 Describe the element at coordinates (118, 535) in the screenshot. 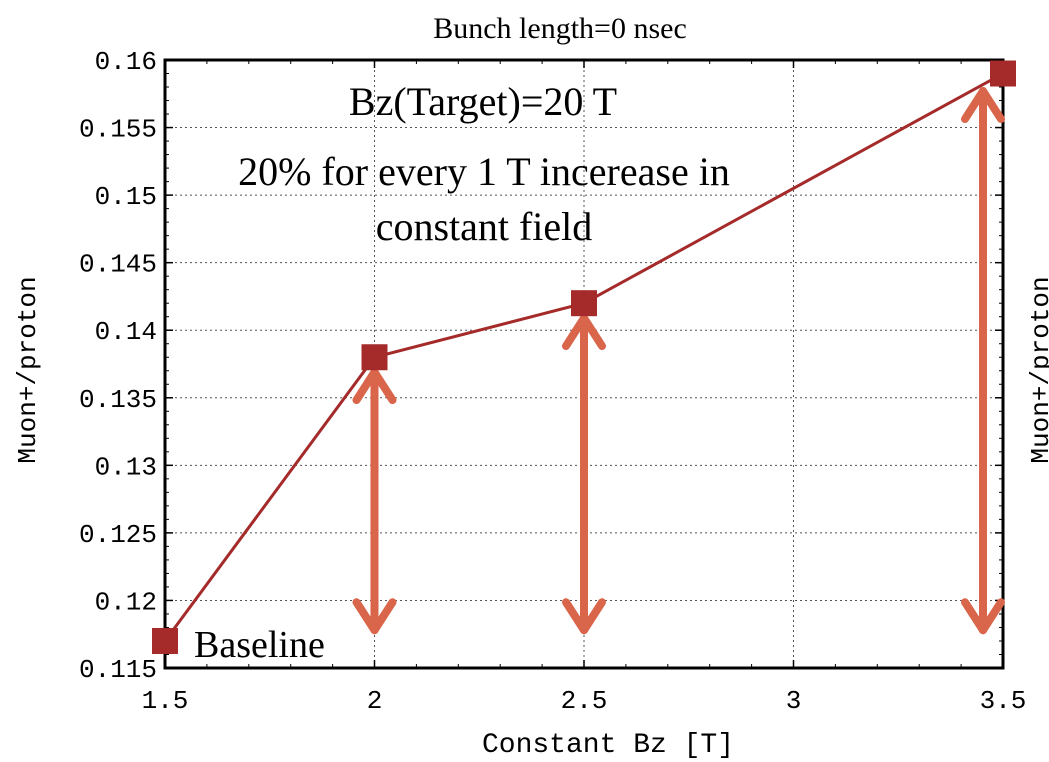

I see `y-tick-label: 0.125` at that location.